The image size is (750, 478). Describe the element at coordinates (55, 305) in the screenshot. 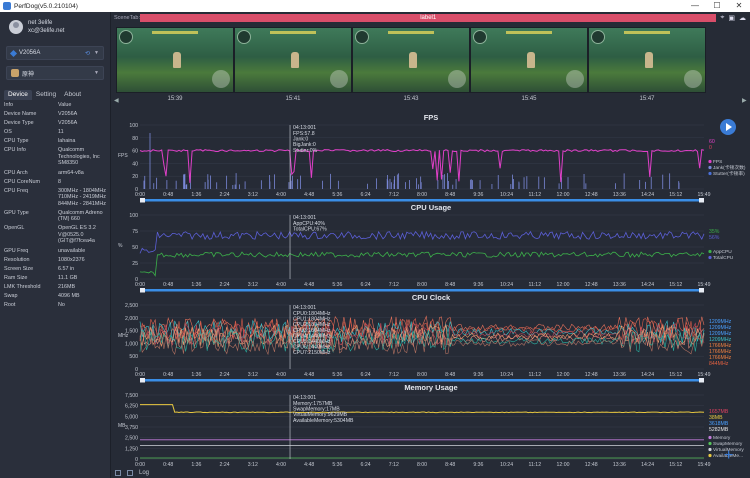

I see `info-row: Root No` at that location.